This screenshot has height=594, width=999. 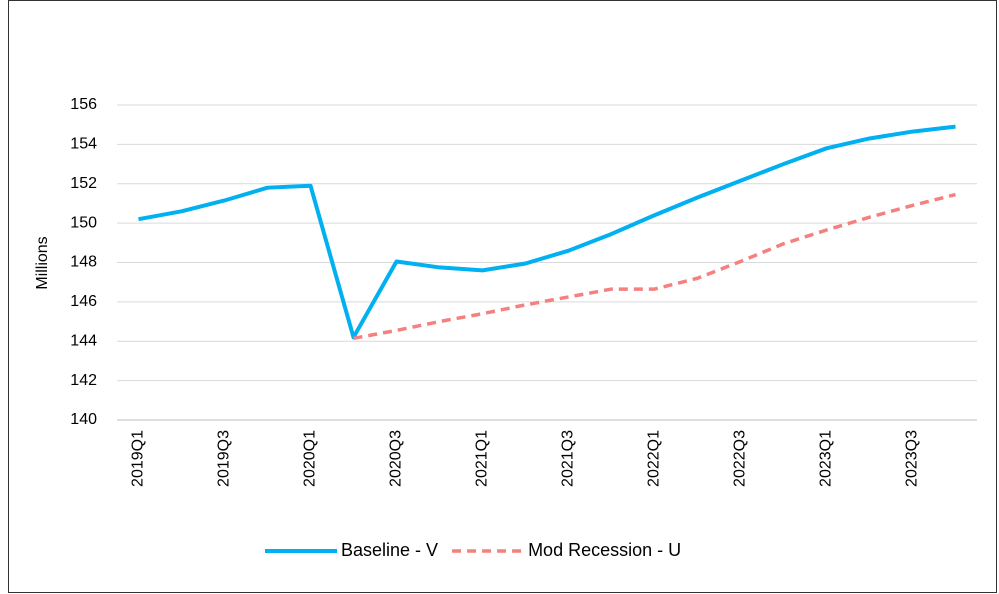 I want to click on x-tick-label: 2021Q1, so click(x=482, y=458).